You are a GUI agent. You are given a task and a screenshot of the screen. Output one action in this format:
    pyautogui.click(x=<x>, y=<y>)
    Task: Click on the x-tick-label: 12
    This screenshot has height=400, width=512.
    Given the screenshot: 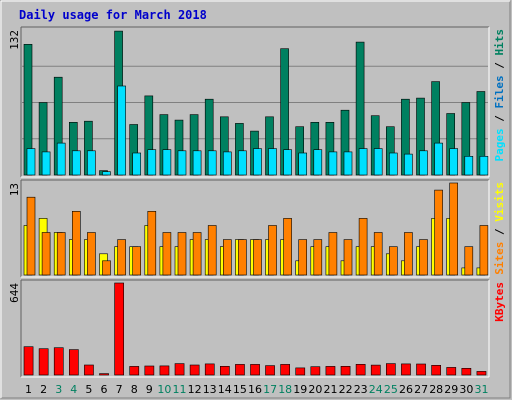 What is the action you would take?
    pyautogui.click(x=195, y=389)
    